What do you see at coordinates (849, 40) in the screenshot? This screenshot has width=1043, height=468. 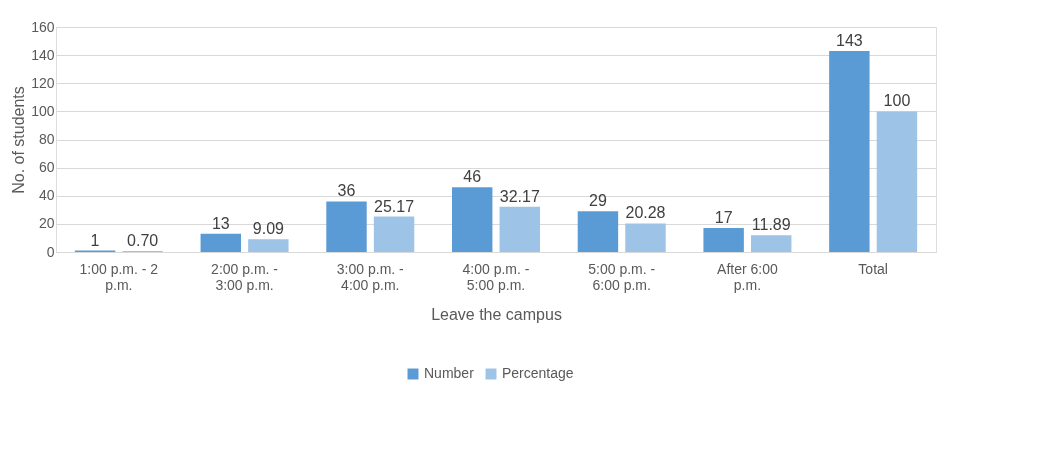 I see `data-label: 143` at bounding box center [849, 40].